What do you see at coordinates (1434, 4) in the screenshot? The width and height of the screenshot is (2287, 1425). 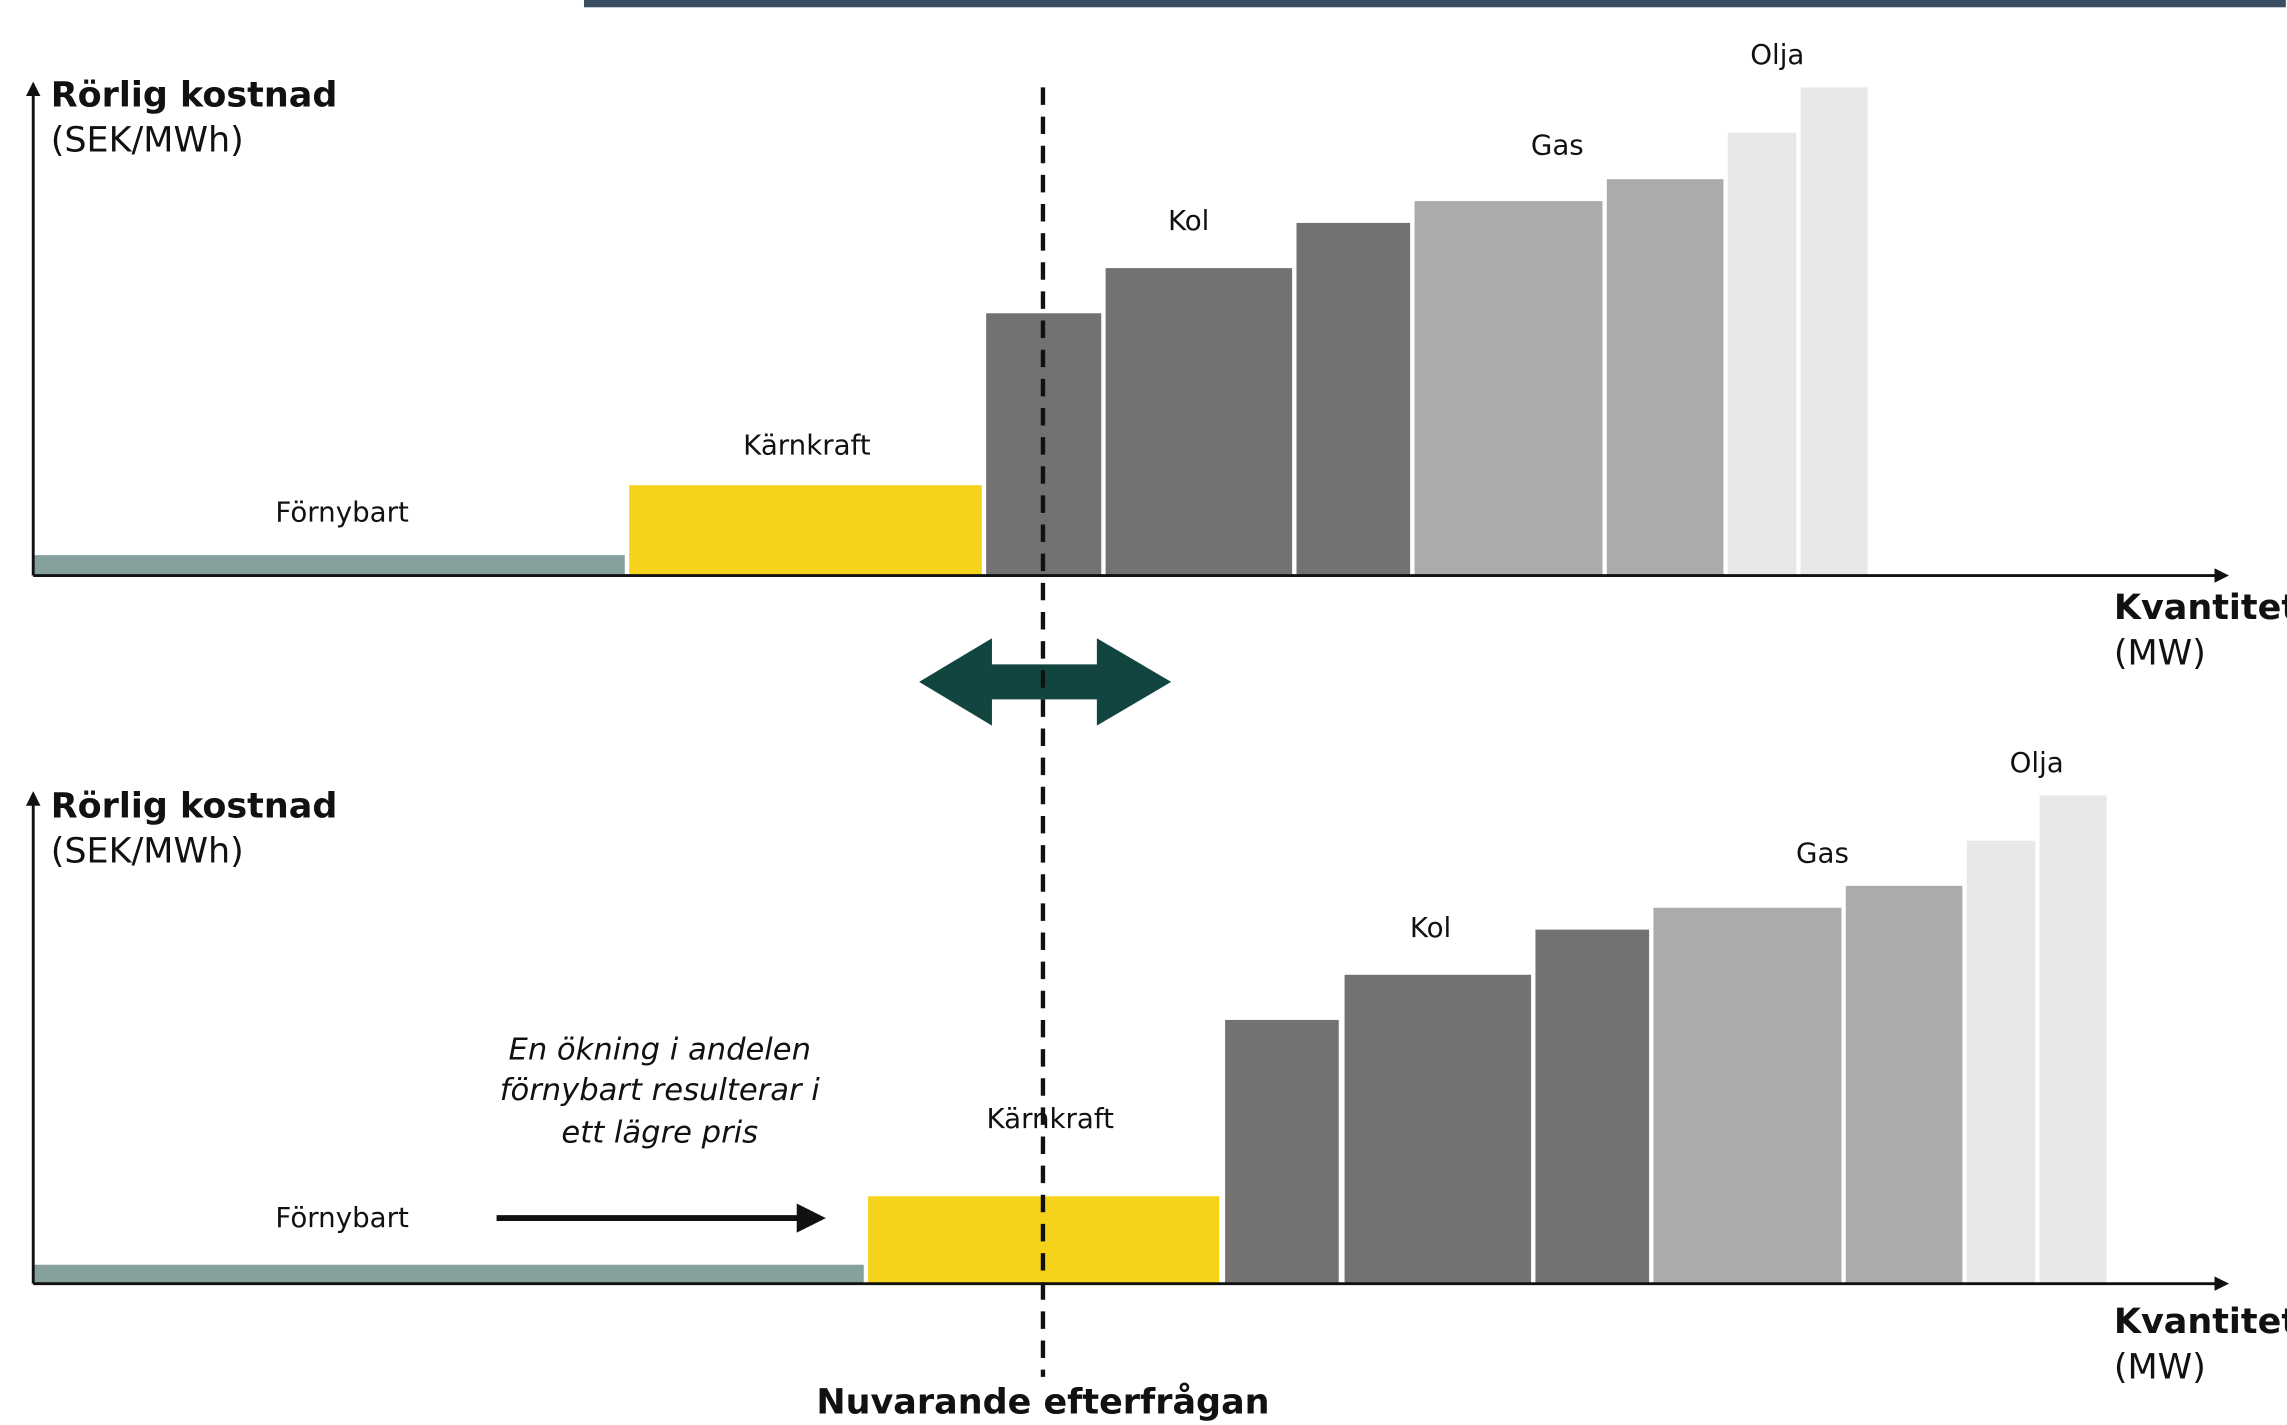 I see `header-strip` at bounding box center [1434, 4].